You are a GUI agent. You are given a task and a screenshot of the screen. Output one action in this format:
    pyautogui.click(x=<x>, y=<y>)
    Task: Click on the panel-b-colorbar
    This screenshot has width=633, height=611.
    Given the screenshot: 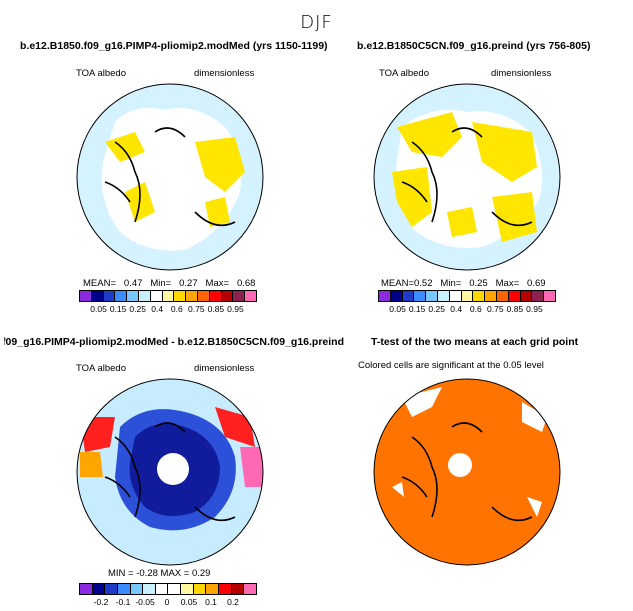 What is the action you would take?
    pyautogui.click(x=467, y=296)
    